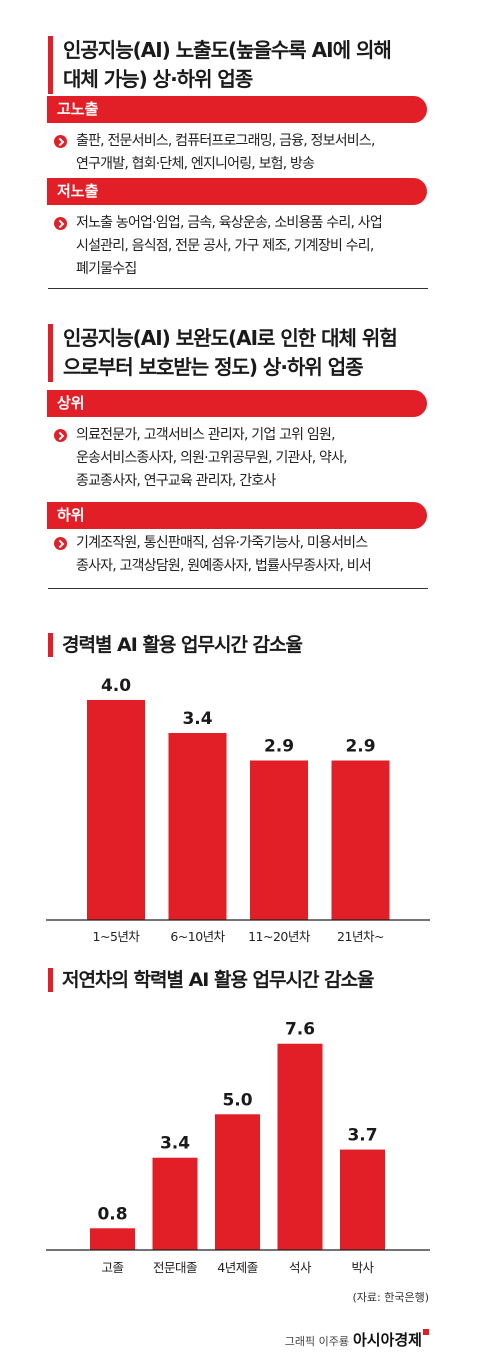  I want to click on brand-logo: 아시아경제, so click(387, 1340).